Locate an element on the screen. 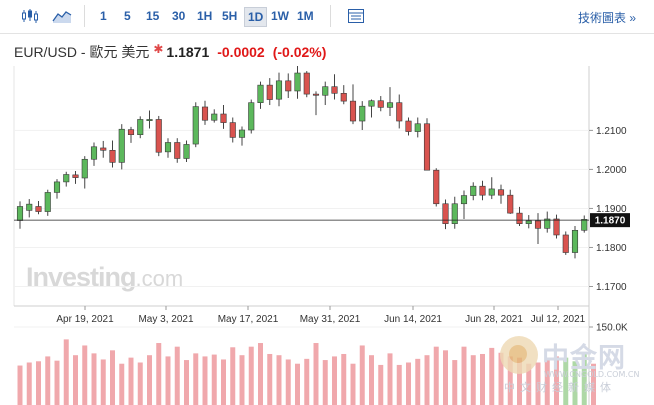 The image size is (654, 405). star-icon: ✱ is located at coordinates (158, 49).